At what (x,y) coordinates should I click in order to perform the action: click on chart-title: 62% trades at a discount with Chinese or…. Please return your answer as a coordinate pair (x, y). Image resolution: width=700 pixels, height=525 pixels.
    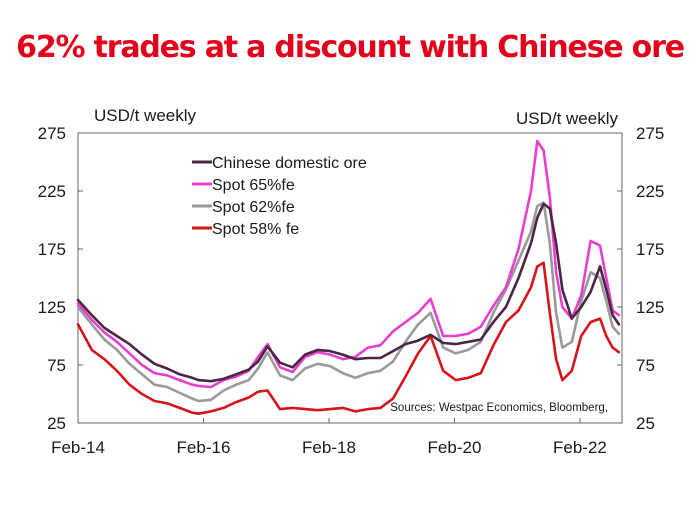
    Looking at the image, I should click on (350, 47).